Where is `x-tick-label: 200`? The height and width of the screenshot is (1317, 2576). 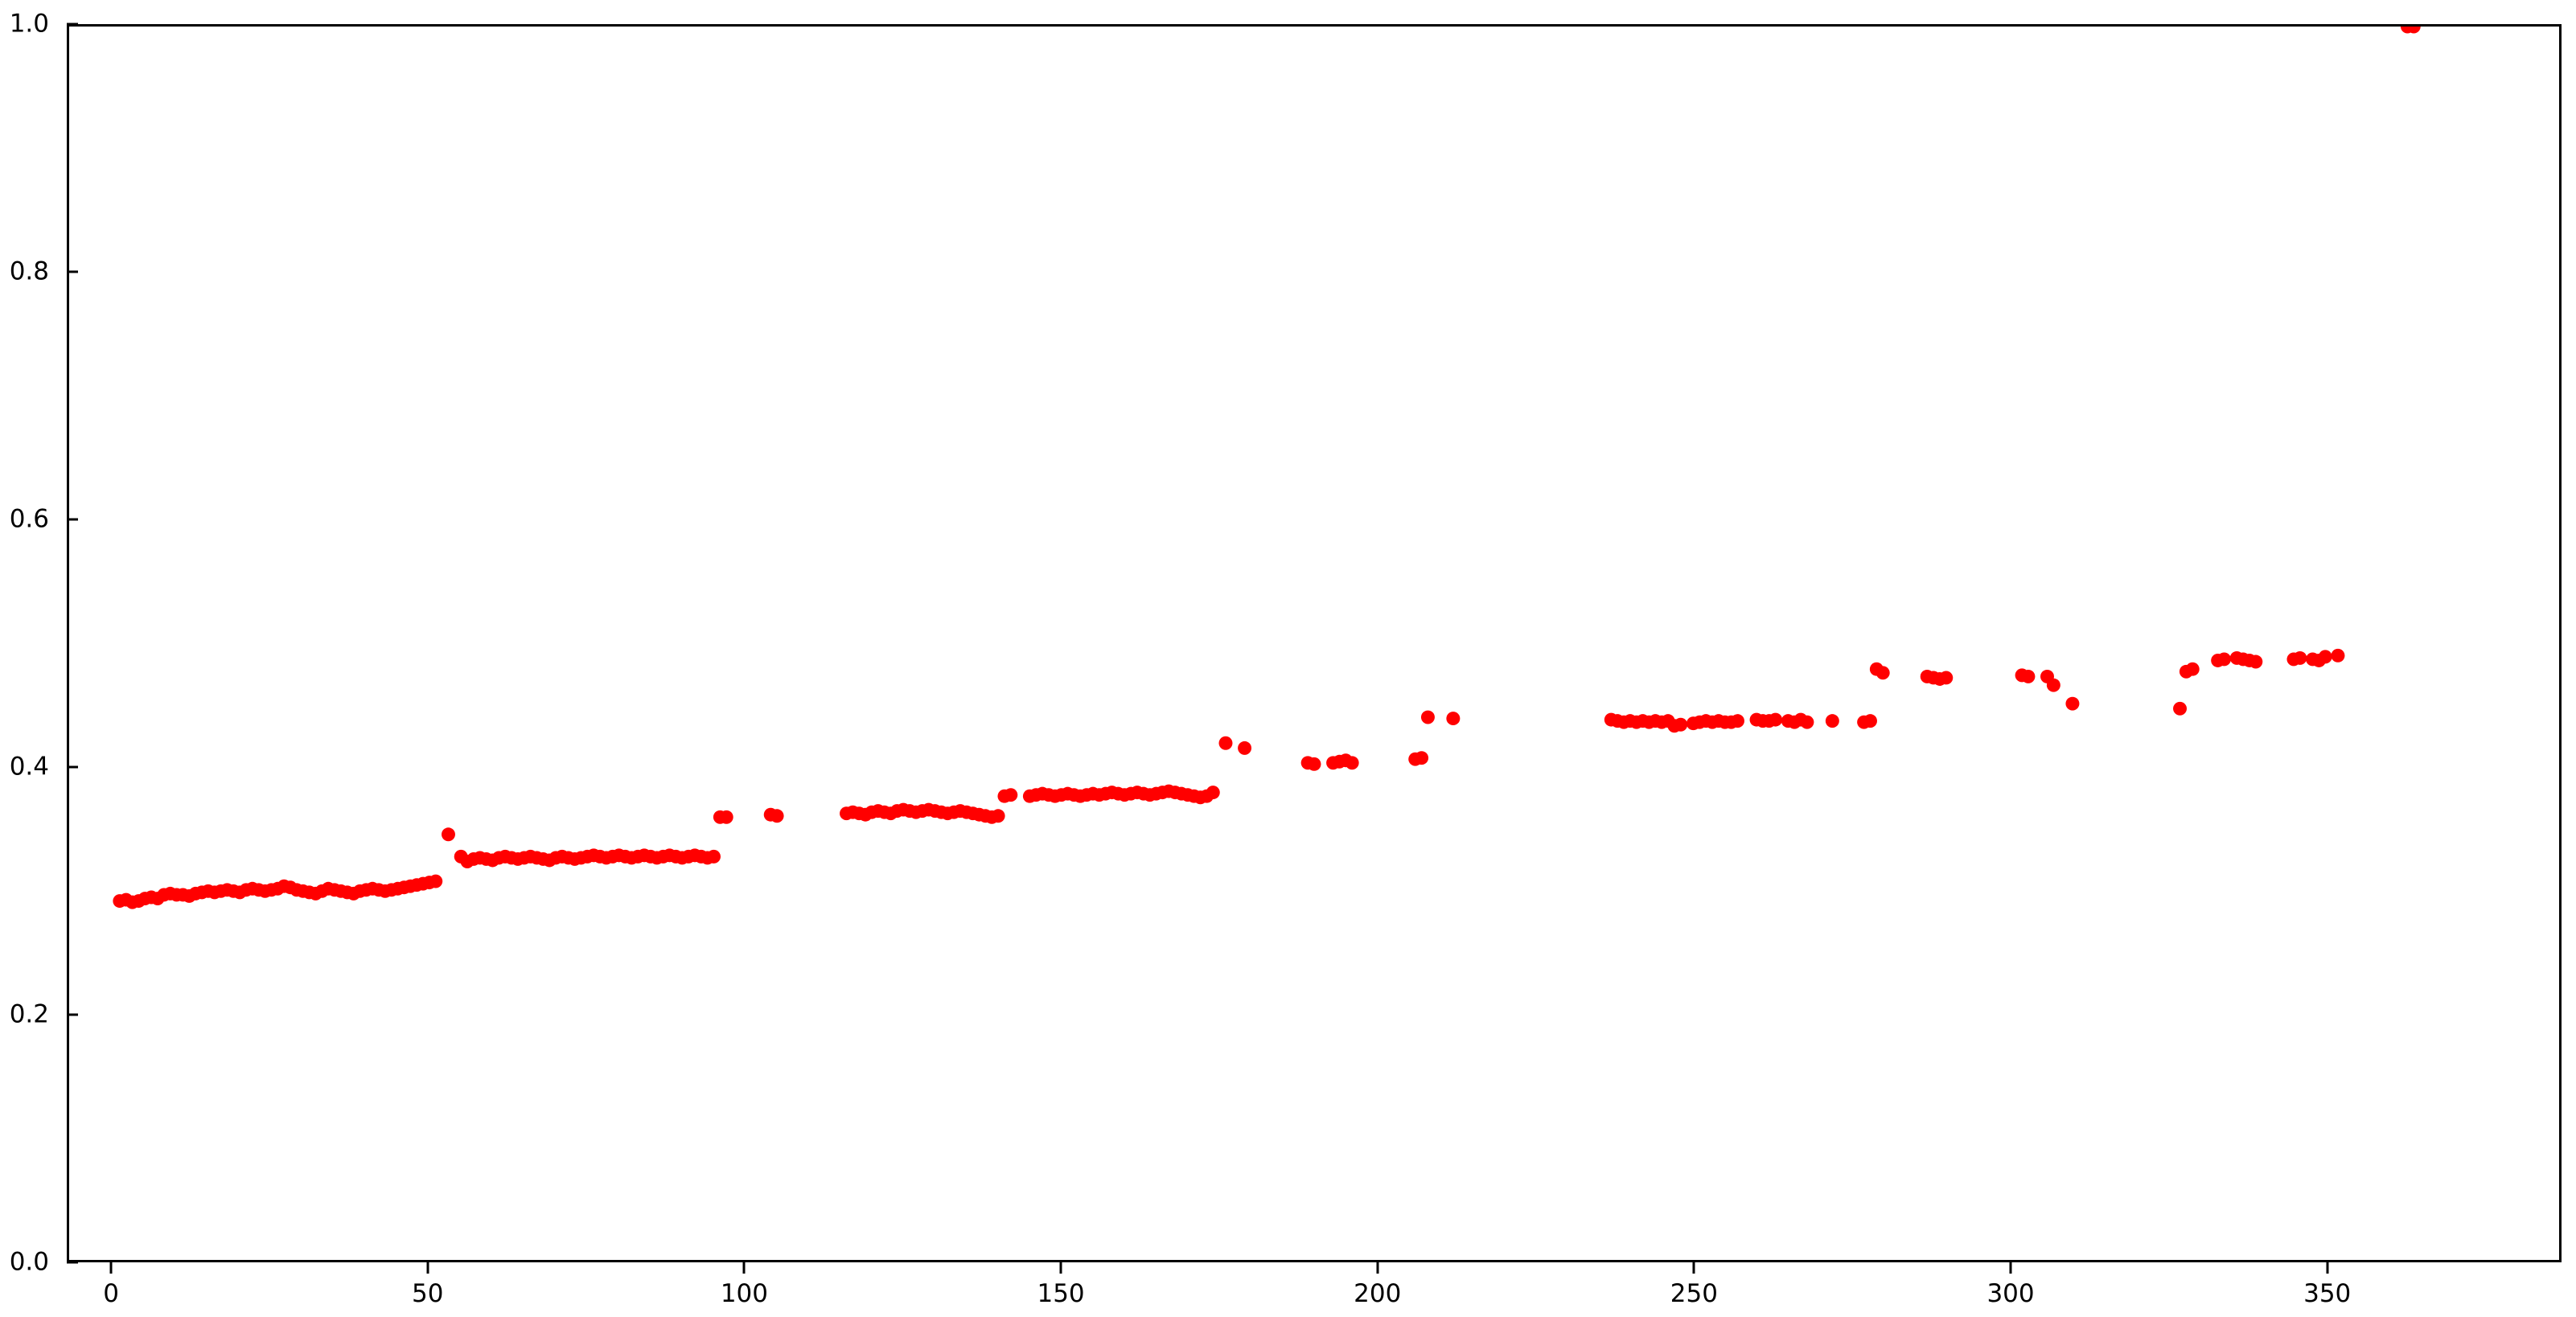
x-tick-label: 200 is located at coordinates (1378, 1294).